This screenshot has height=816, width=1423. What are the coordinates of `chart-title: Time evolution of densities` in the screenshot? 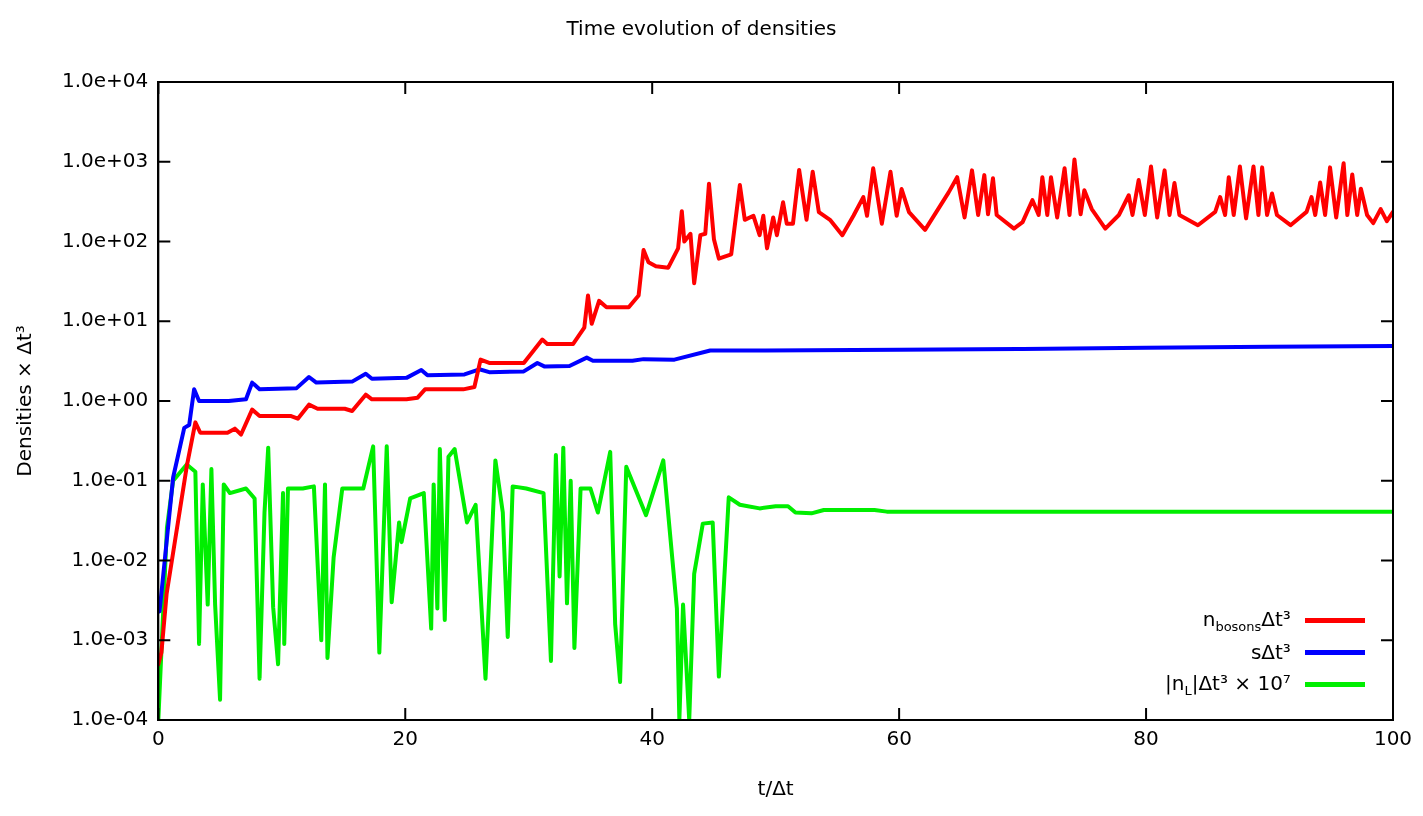 It's located at (701, 28).